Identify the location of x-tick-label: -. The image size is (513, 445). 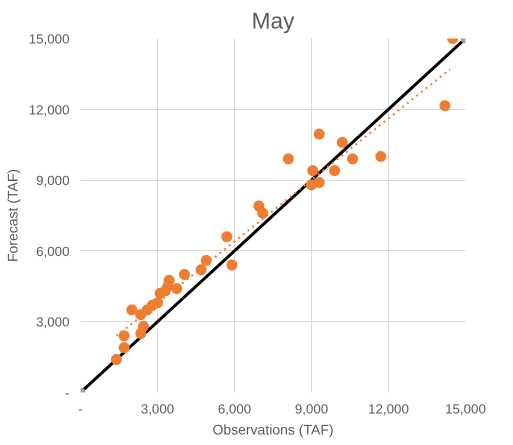
(80, 409).